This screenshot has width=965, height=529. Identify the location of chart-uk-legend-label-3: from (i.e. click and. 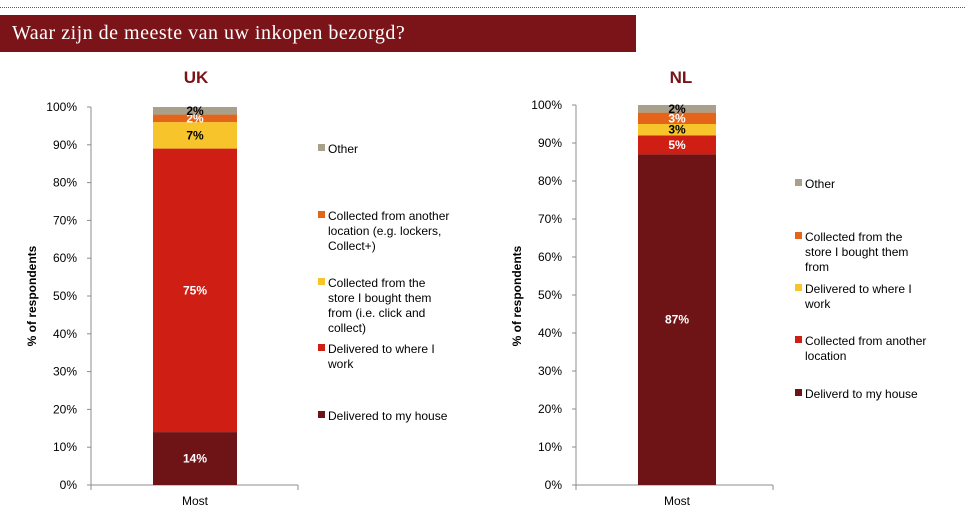
(376, 313).